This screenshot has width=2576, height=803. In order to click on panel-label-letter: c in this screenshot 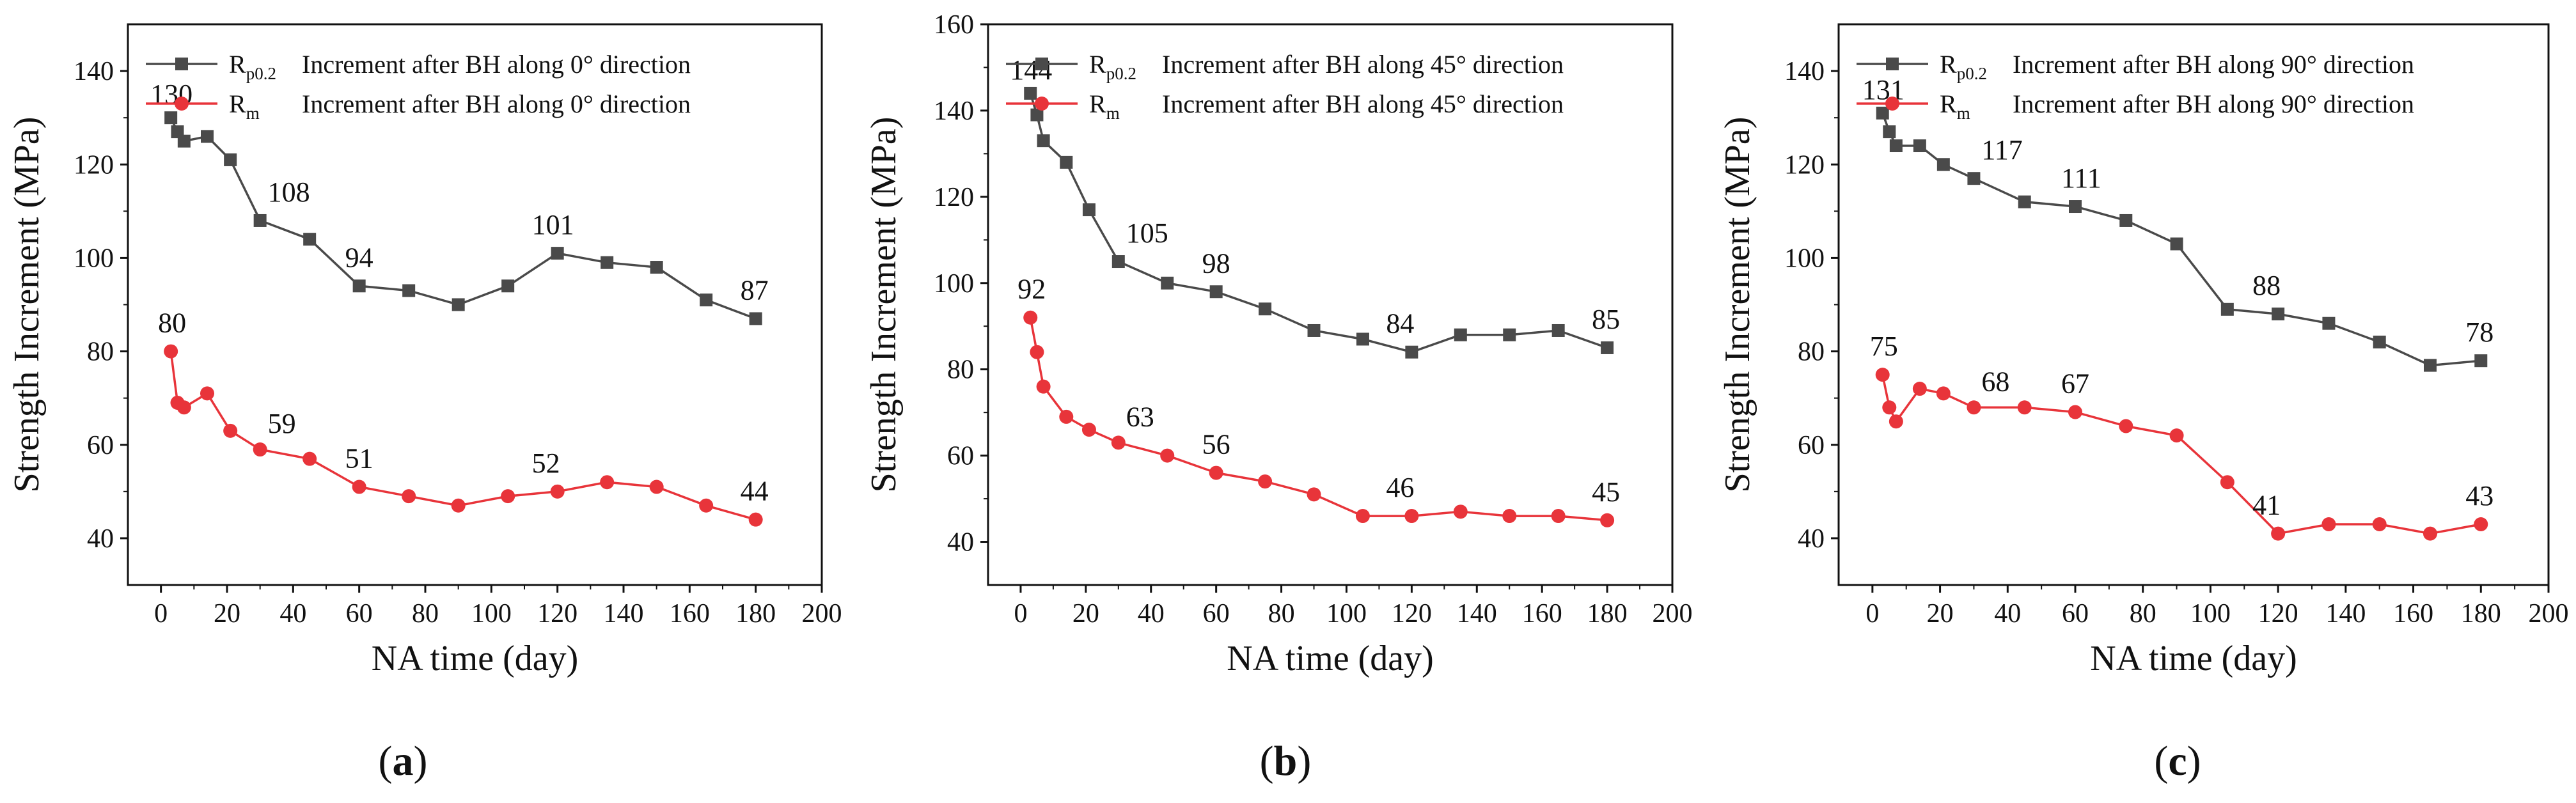, I will do `click(2177, 761)`.